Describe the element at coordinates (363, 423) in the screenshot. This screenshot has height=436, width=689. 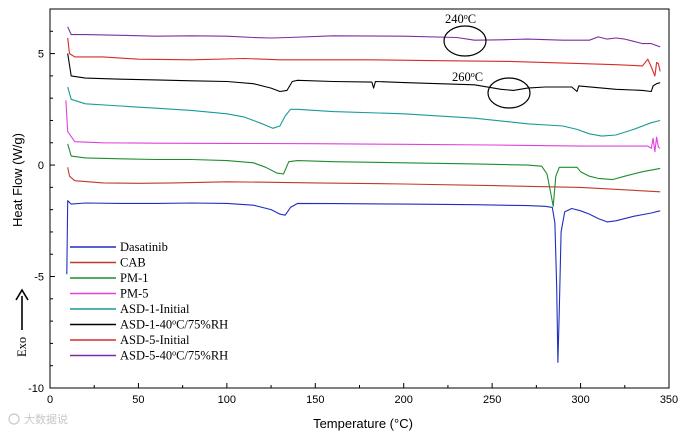
I see `x-axis-title: Temperature (°C)` at that location.